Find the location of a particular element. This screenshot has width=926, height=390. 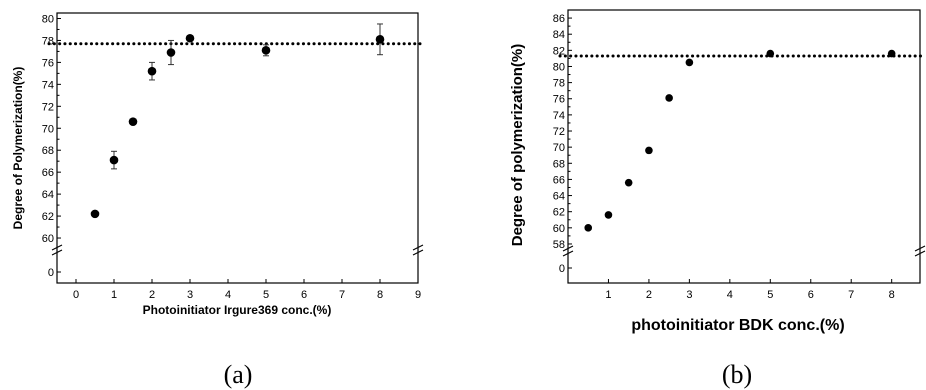

panel-b-caption: (b) is located at coordinates (737, 374).